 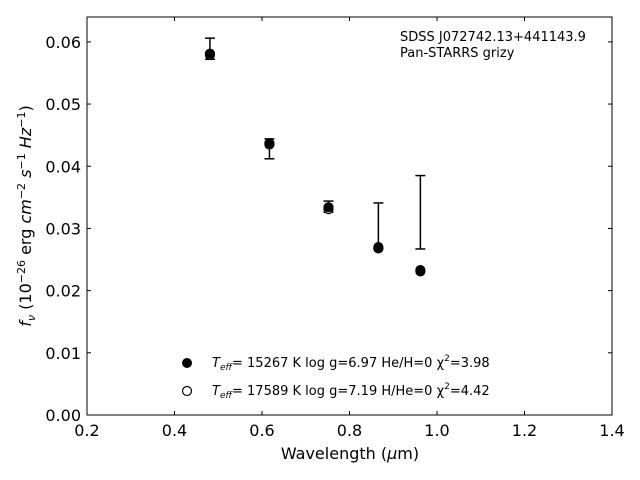 I want to click on error-bar, so click(x=420, y=212).